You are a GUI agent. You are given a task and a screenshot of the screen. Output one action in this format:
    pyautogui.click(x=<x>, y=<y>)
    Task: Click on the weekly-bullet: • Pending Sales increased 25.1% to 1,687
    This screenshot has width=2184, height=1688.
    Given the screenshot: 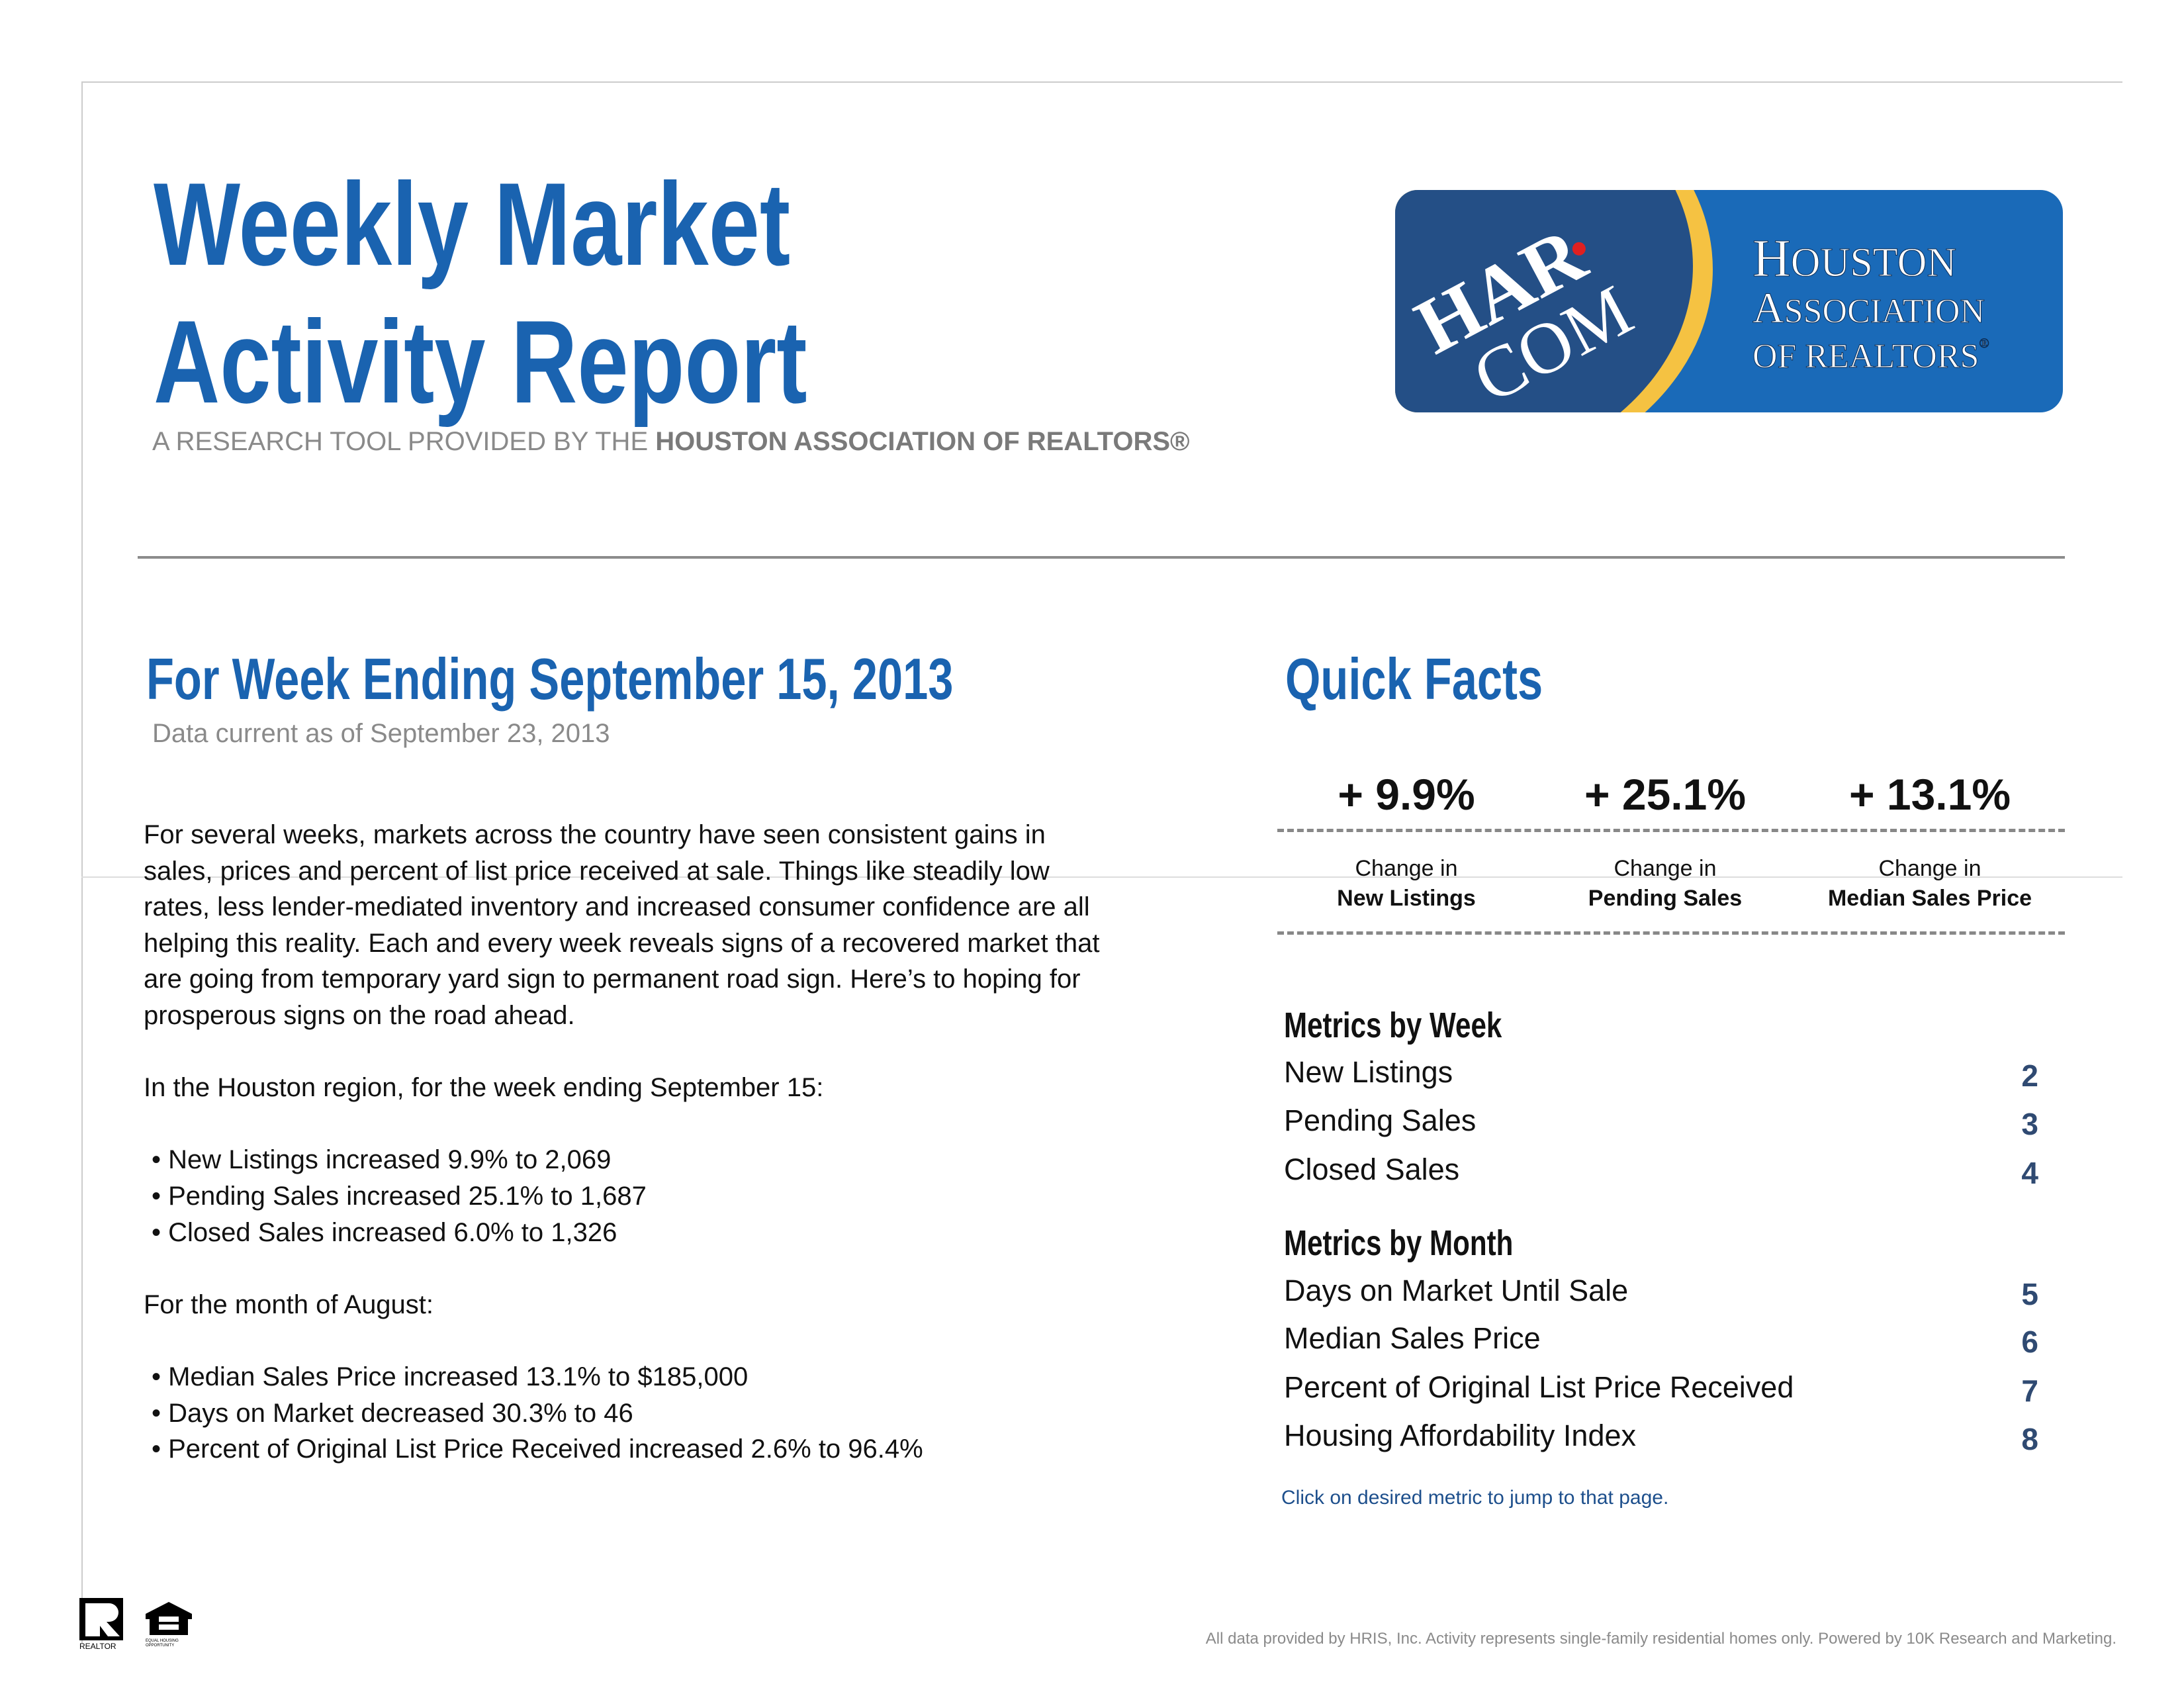 What is the action you would take?
    pyautogui.click(x=400, y=1196)
    